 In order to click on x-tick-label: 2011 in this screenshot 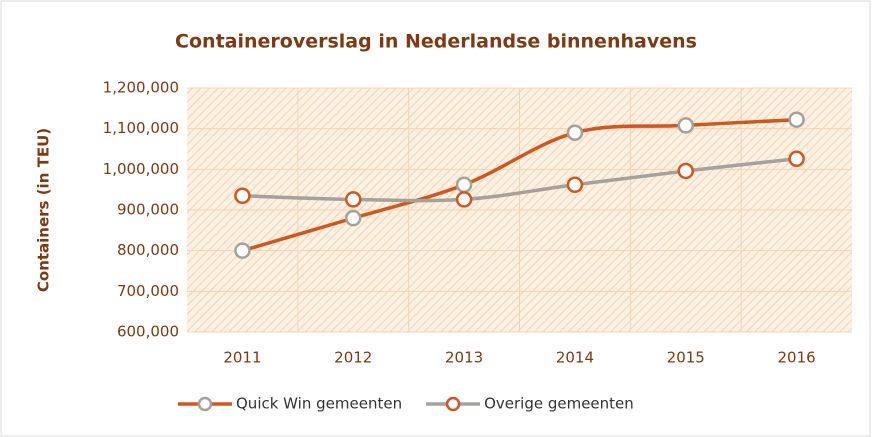, I will do `click(242, 358)`.